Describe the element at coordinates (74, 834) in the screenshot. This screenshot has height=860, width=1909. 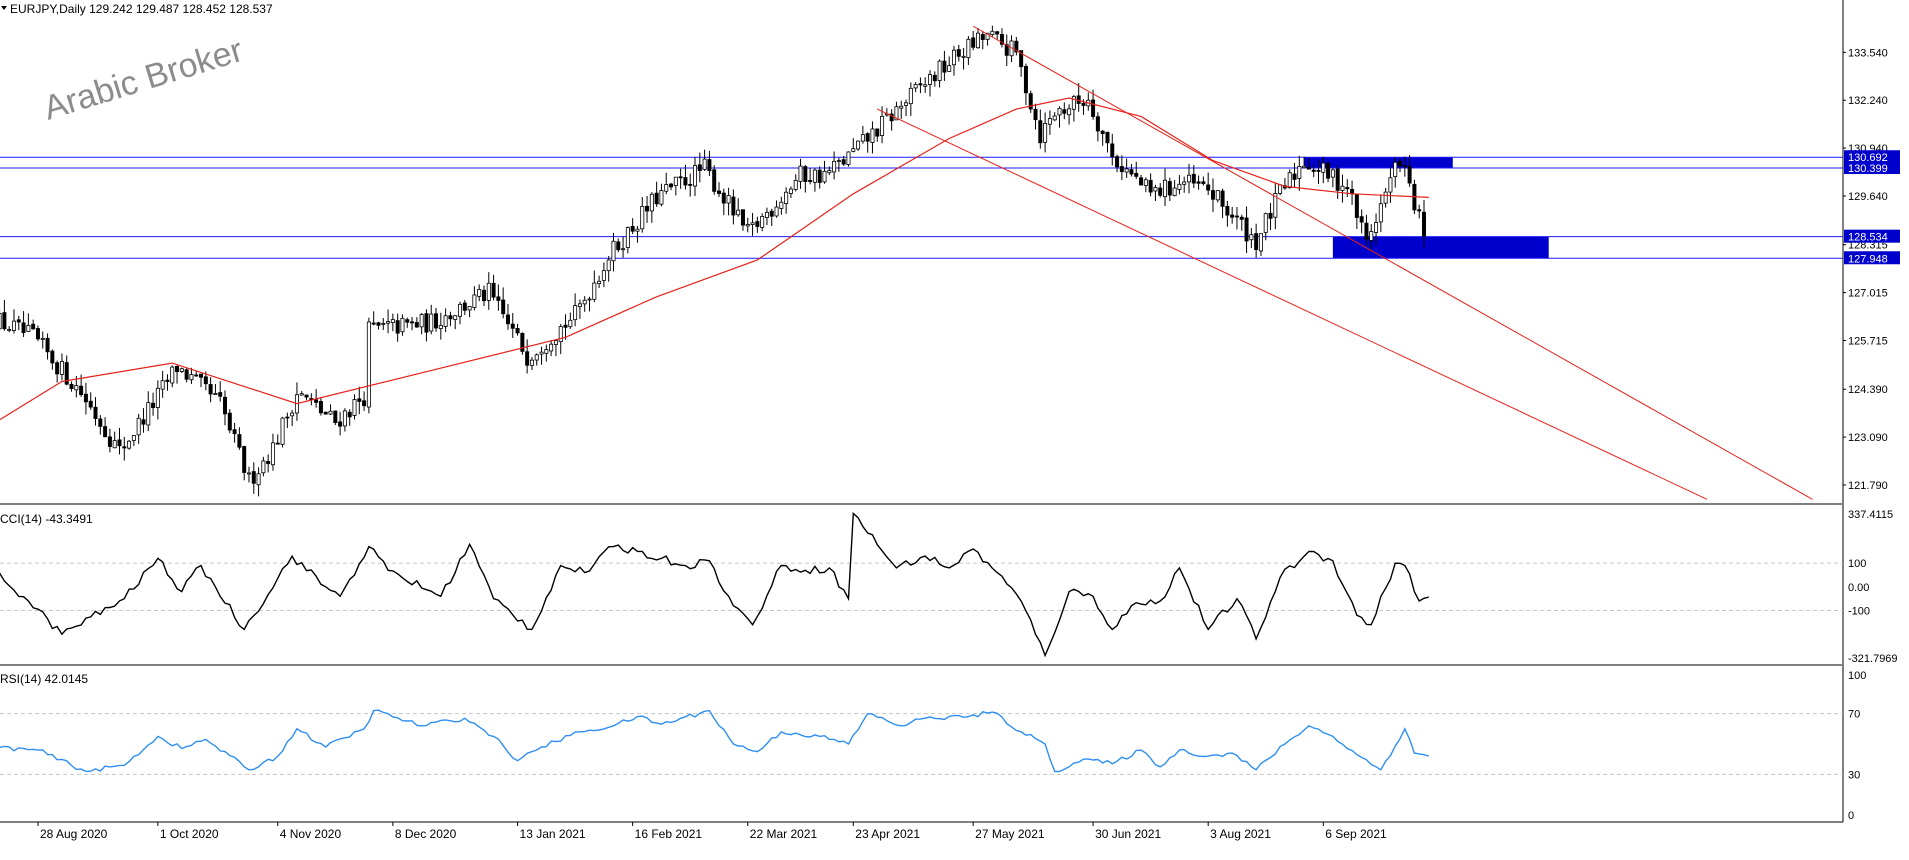
I see `time-tick-label: 28 Aug 2020` at that location.